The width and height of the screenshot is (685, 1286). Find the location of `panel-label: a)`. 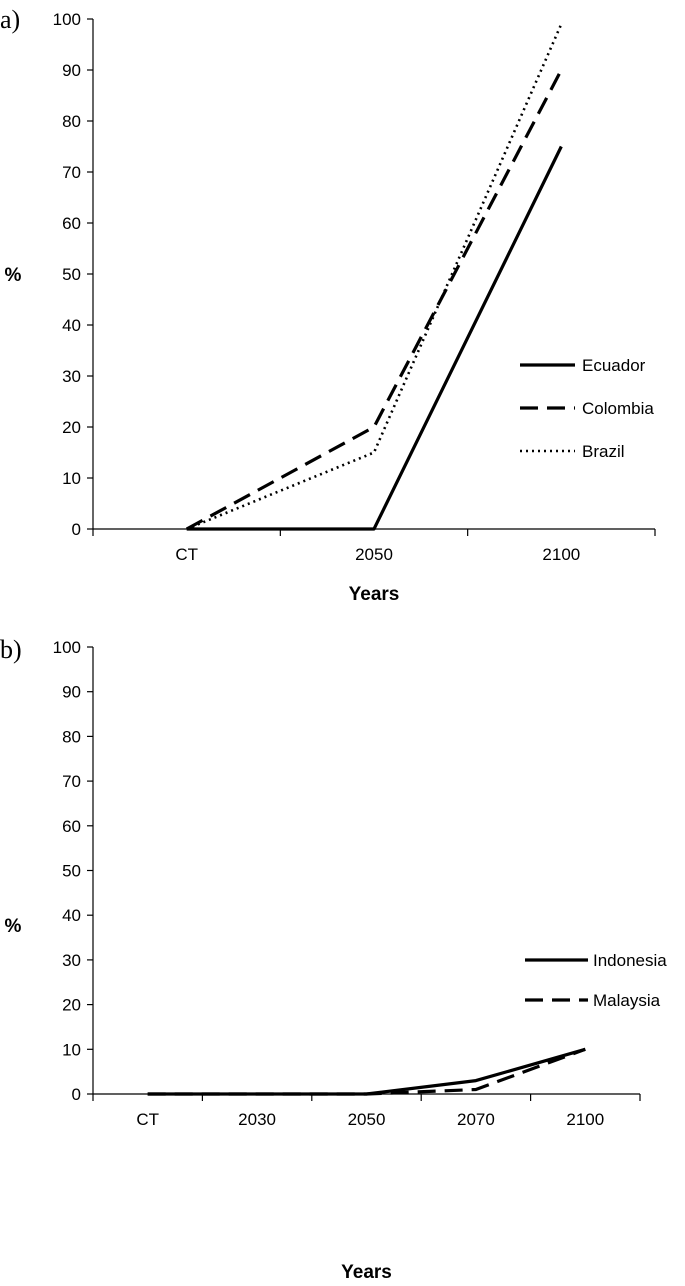

panel-label: a) is located at coordinates (10, 19).